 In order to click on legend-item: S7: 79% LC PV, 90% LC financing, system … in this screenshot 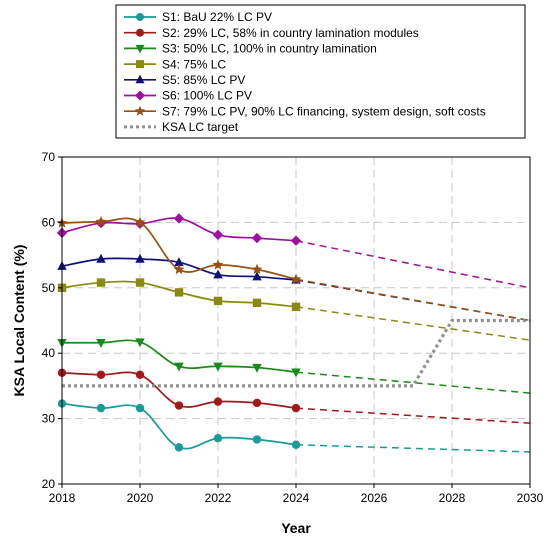, I will do `click(305, 111)`.